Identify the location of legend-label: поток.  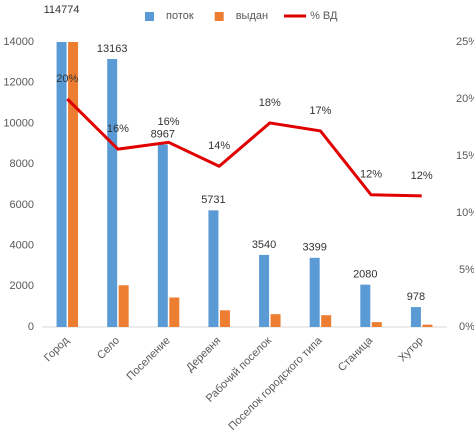
(180, 16).